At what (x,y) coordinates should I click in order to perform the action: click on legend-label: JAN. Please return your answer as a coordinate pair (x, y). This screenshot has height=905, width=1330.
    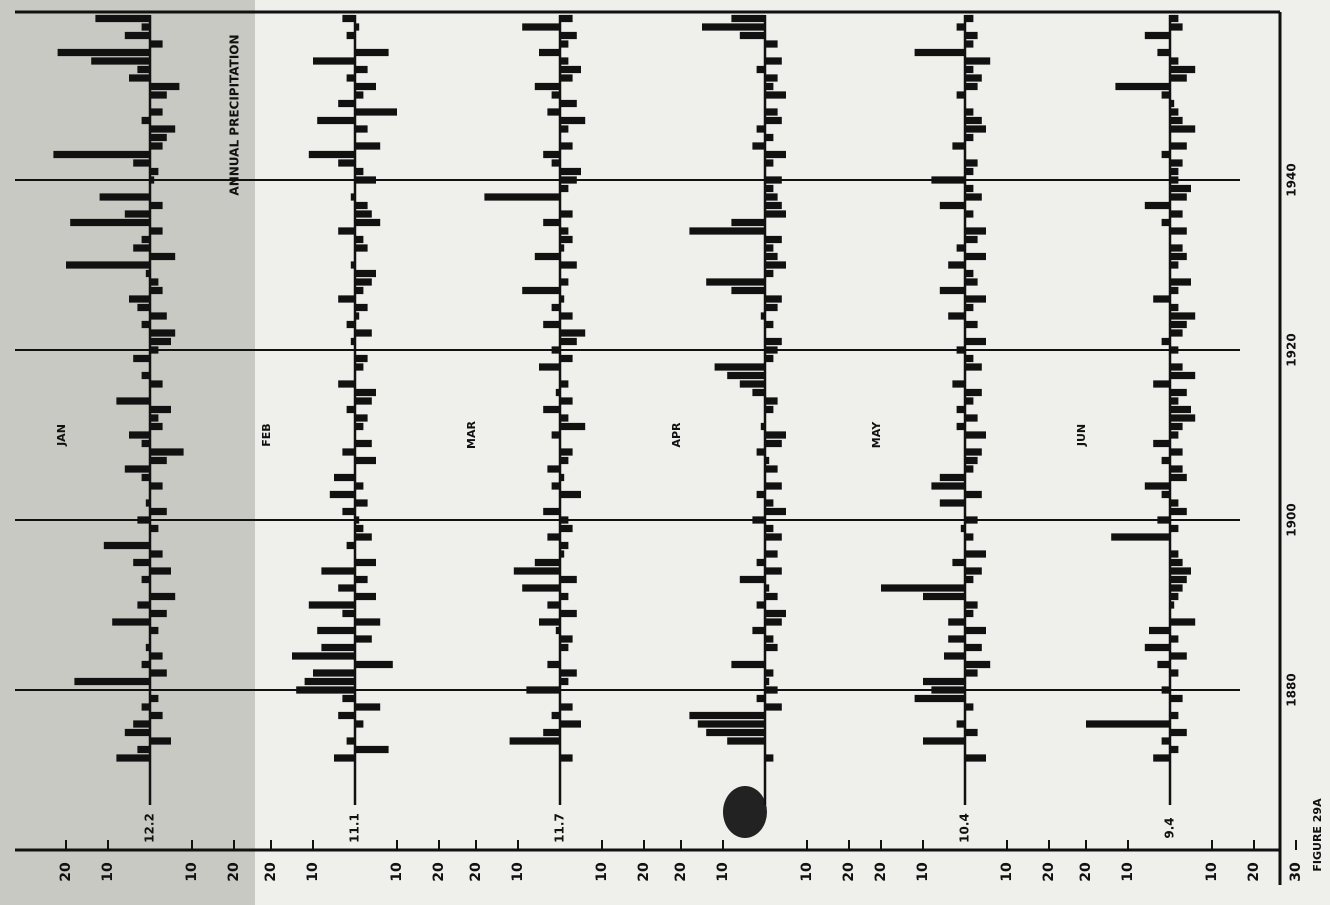
    Looking at the image, I should click on (61, 435).